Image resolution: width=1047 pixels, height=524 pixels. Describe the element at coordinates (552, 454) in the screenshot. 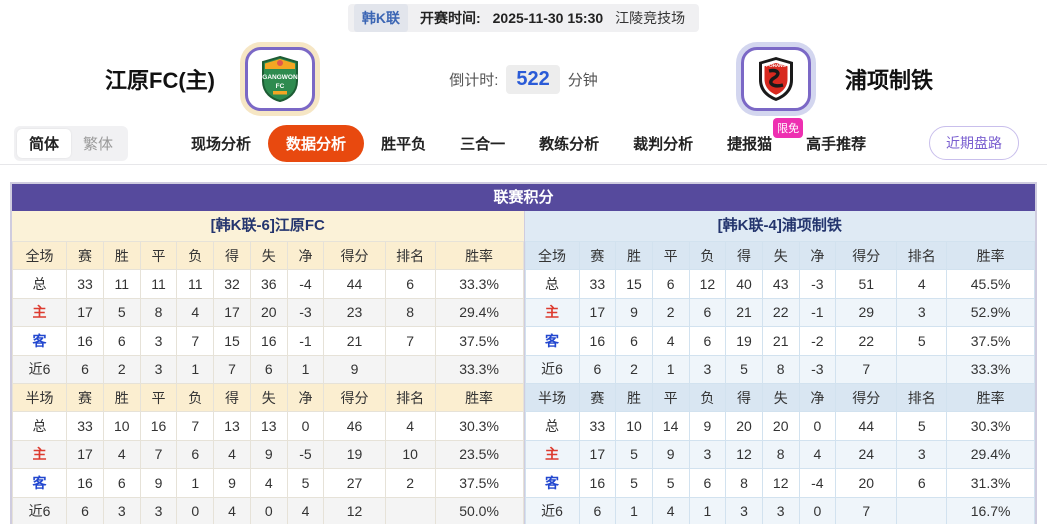

I see `row-label-cell: 主` at that location.